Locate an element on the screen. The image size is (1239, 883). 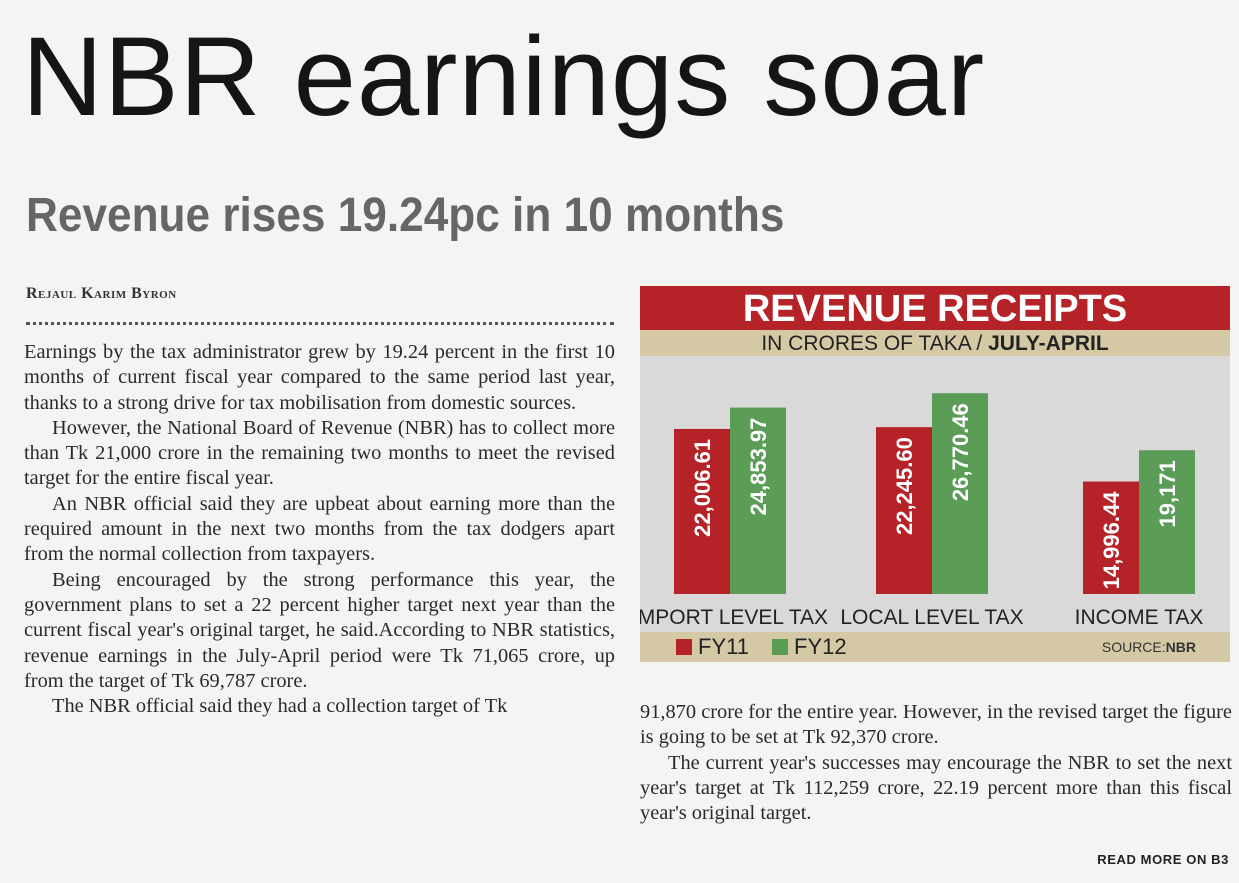
chart-legend-band: FY11 FY12 SOURCE:NBR is located at coordinates (935, 647).